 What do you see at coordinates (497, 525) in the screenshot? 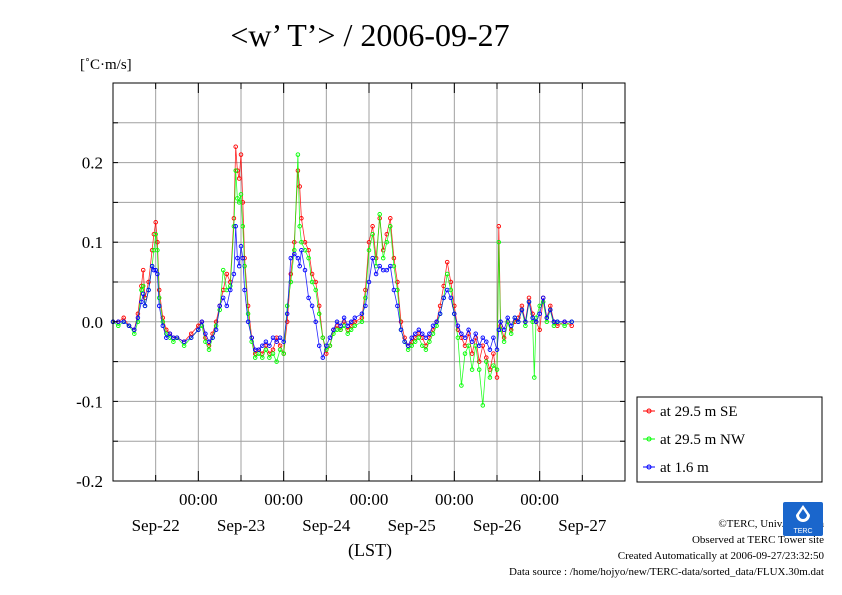
I see `x-date-label: Sep-26` at bounding box center [497, 525].